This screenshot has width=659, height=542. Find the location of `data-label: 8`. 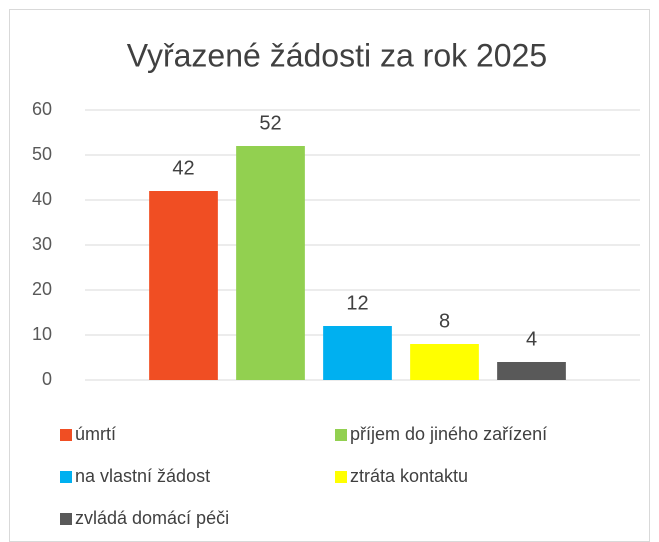

data-label: 8 is located at coordinates (444, 321).